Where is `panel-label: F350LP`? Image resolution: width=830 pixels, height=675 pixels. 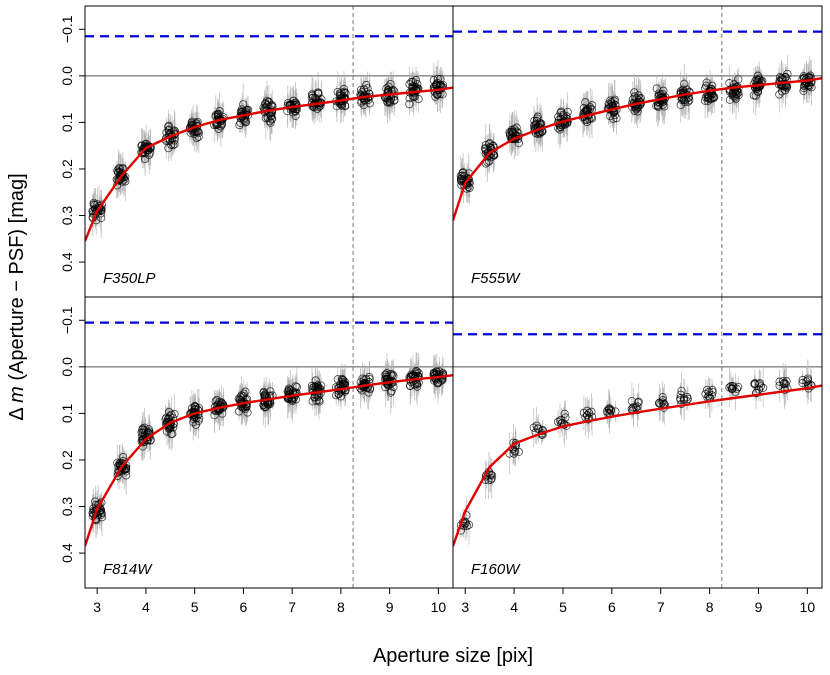 panel-label: F350LP is located at coordinates (129, 278).